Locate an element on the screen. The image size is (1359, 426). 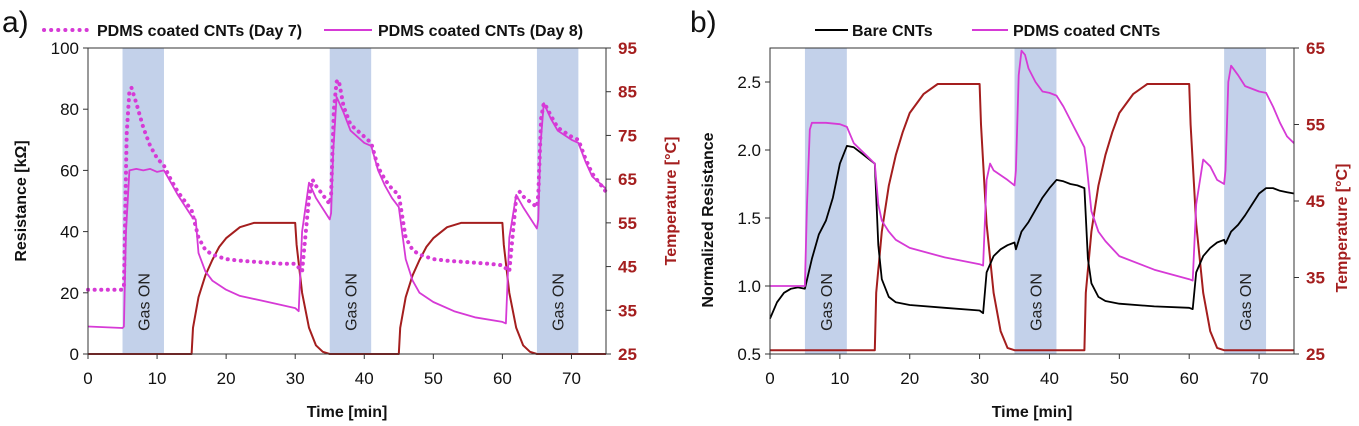
panel-label-b: b) is located at coordinates (703, 22).